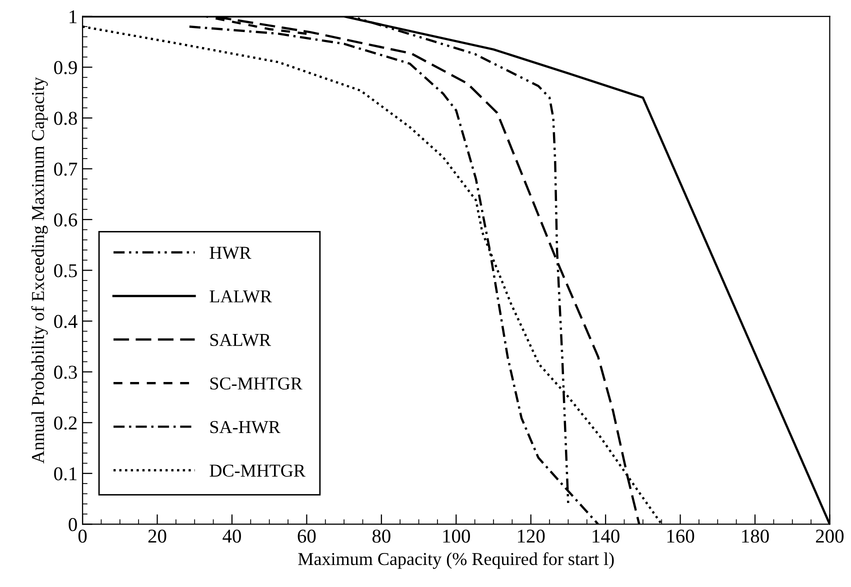  Describe the element at coordinates (65, 372) in the screenshot. I see `y-tick-label: 0.3` at that location.